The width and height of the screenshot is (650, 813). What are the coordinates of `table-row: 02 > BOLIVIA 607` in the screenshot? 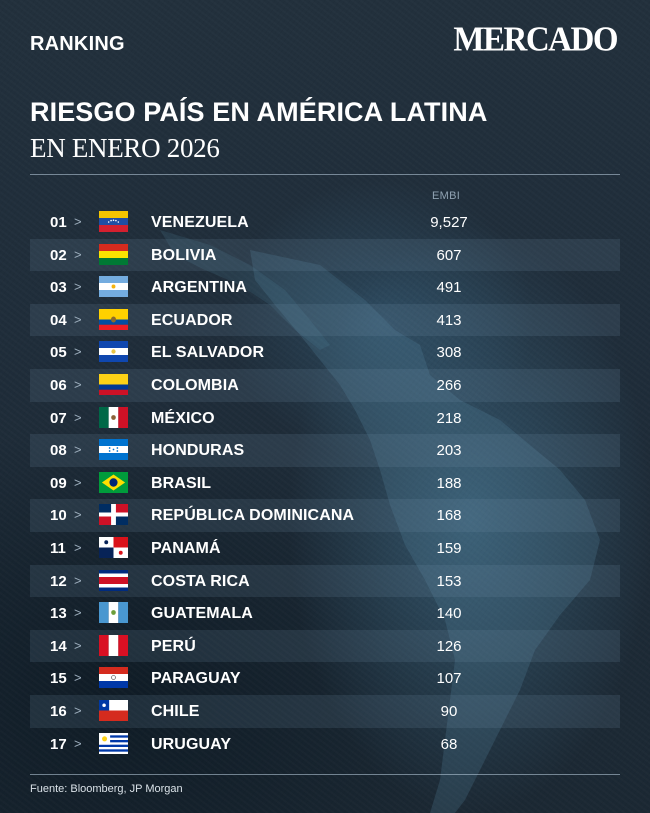 It's located at (325, 255).